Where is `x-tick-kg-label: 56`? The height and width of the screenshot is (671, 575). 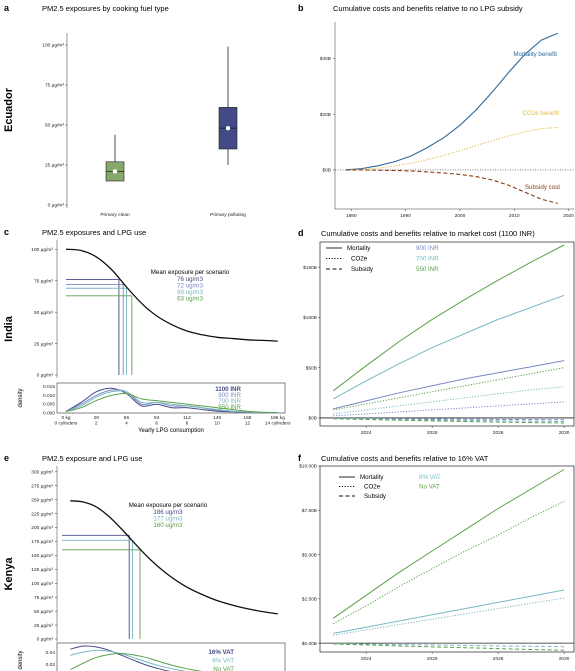
x-tick-kg-label: 56 is located at coordinates (127, 418).